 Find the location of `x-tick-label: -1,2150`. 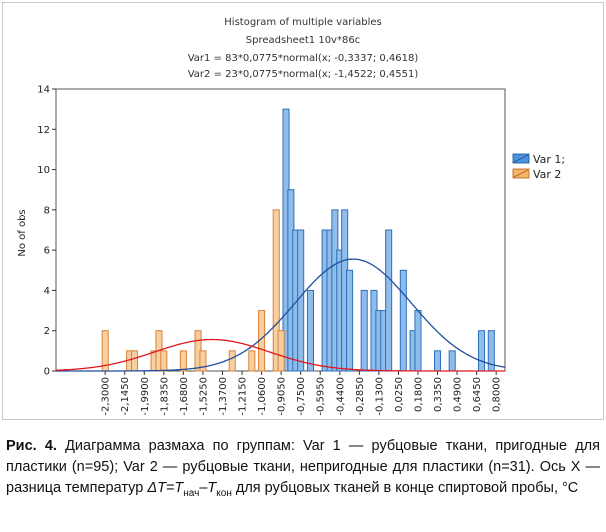

x-tick-label: -1,2150 is located at coordinates (243, 396).